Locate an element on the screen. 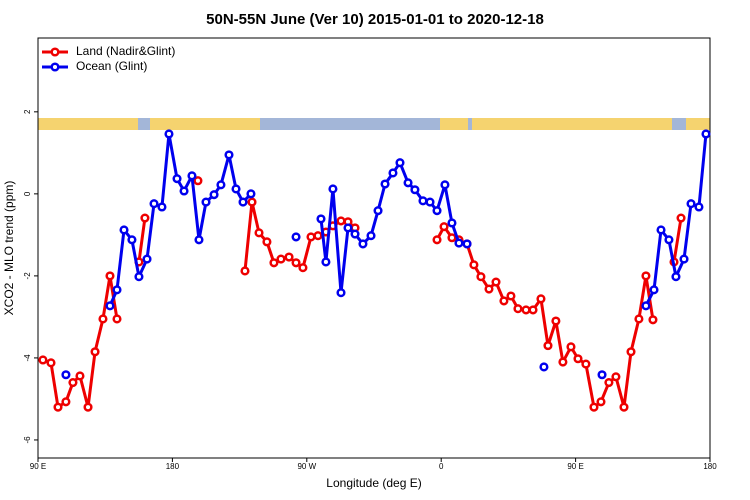 The width and height of the screenshot is (750, 500). legend-label: Land (Nadir&Glint) is located at coordinates (125, 51).